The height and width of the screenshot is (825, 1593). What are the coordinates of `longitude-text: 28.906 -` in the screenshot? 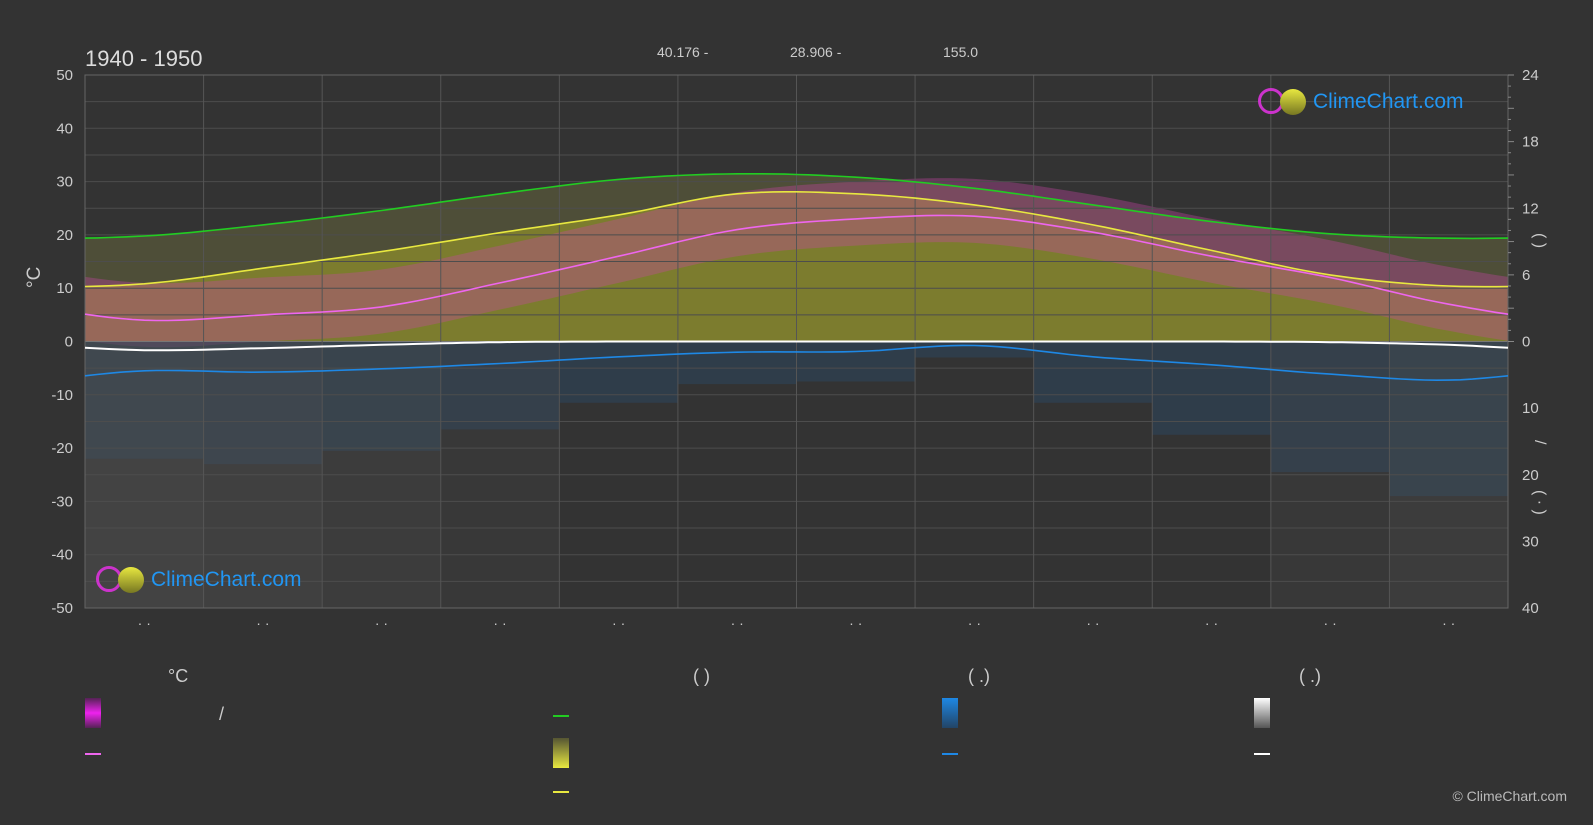 It's located at (816, 52).